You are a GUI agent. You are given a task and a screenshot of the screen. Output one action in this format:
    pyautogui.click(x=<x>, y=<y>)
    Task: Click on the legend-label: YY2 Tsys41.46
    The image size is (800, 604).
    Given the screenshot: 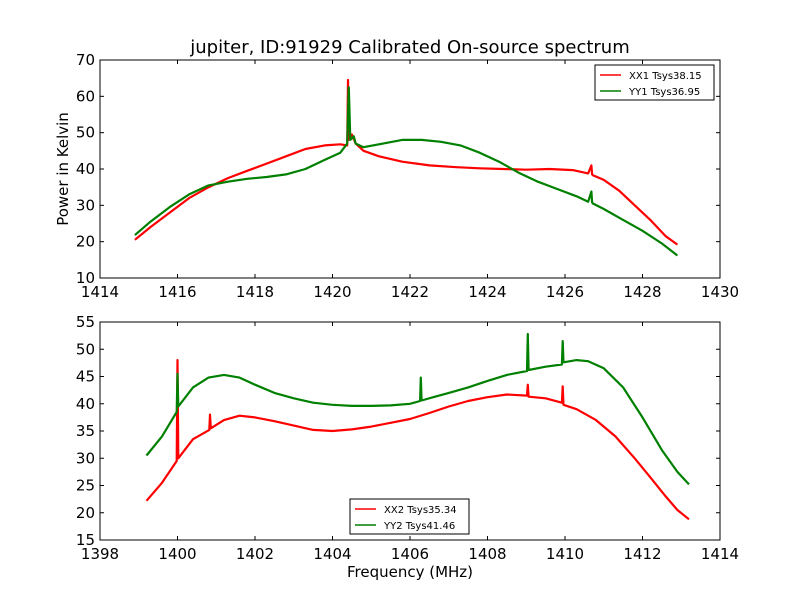 What is the action you would take?
    pyautogui.click(x=419, y=526)
    